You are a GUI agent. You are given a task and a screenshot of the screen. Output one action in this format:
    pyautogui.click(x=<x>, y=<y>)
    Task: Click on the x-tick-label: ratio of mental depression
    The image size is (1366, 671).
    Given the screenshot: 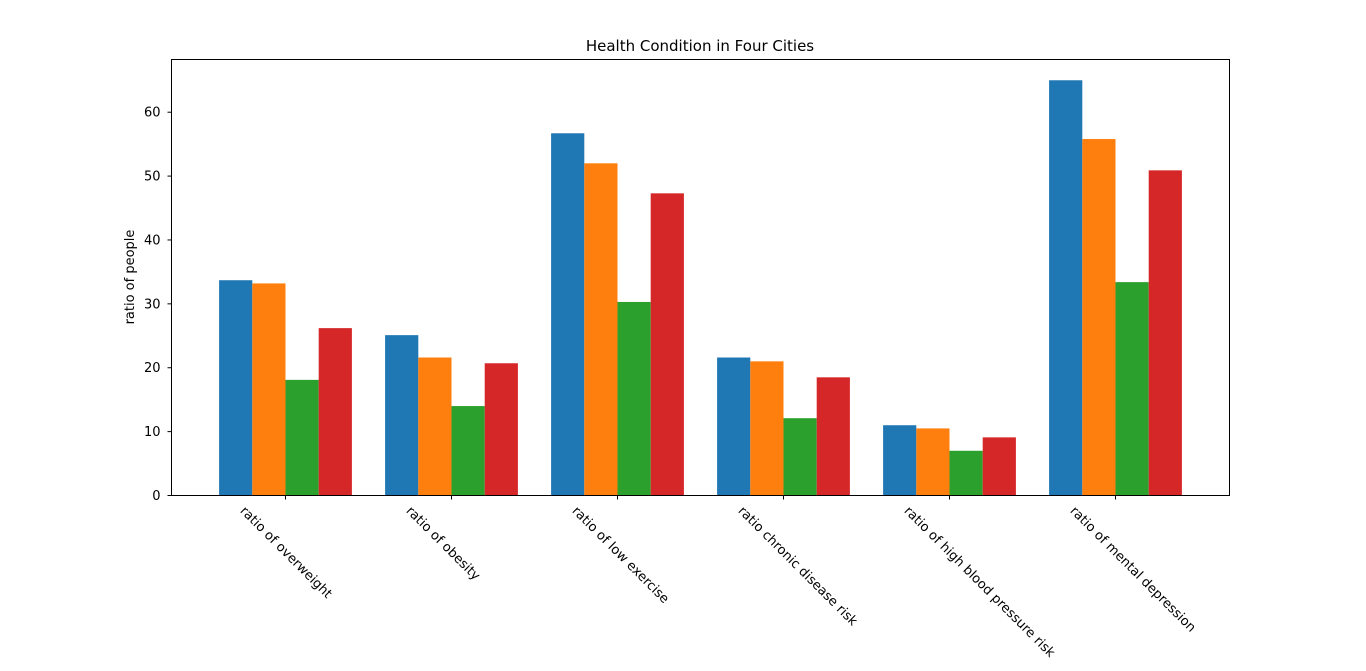 What is the action you would take?
    pyautogui.click(x=1133, y=570)
    